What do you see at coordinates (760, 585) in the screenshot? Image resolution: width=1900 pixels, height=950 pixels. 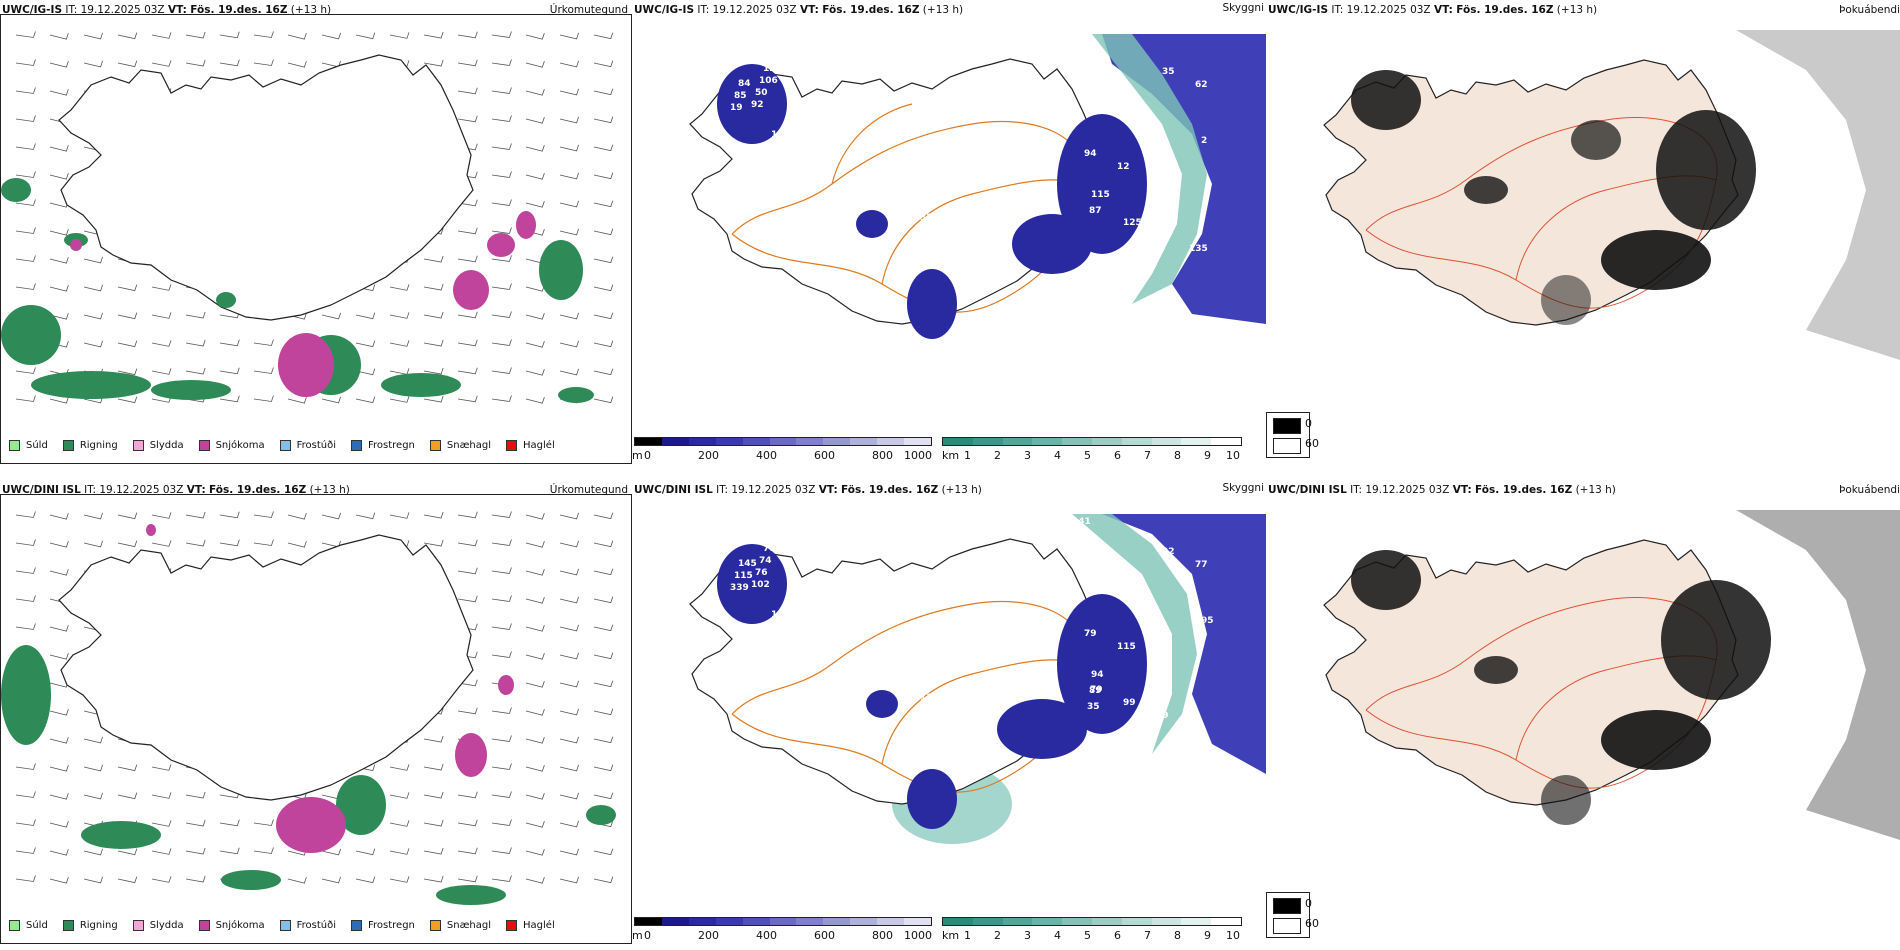 I see `visibility-label: 102` at bounding box center [760, 585].